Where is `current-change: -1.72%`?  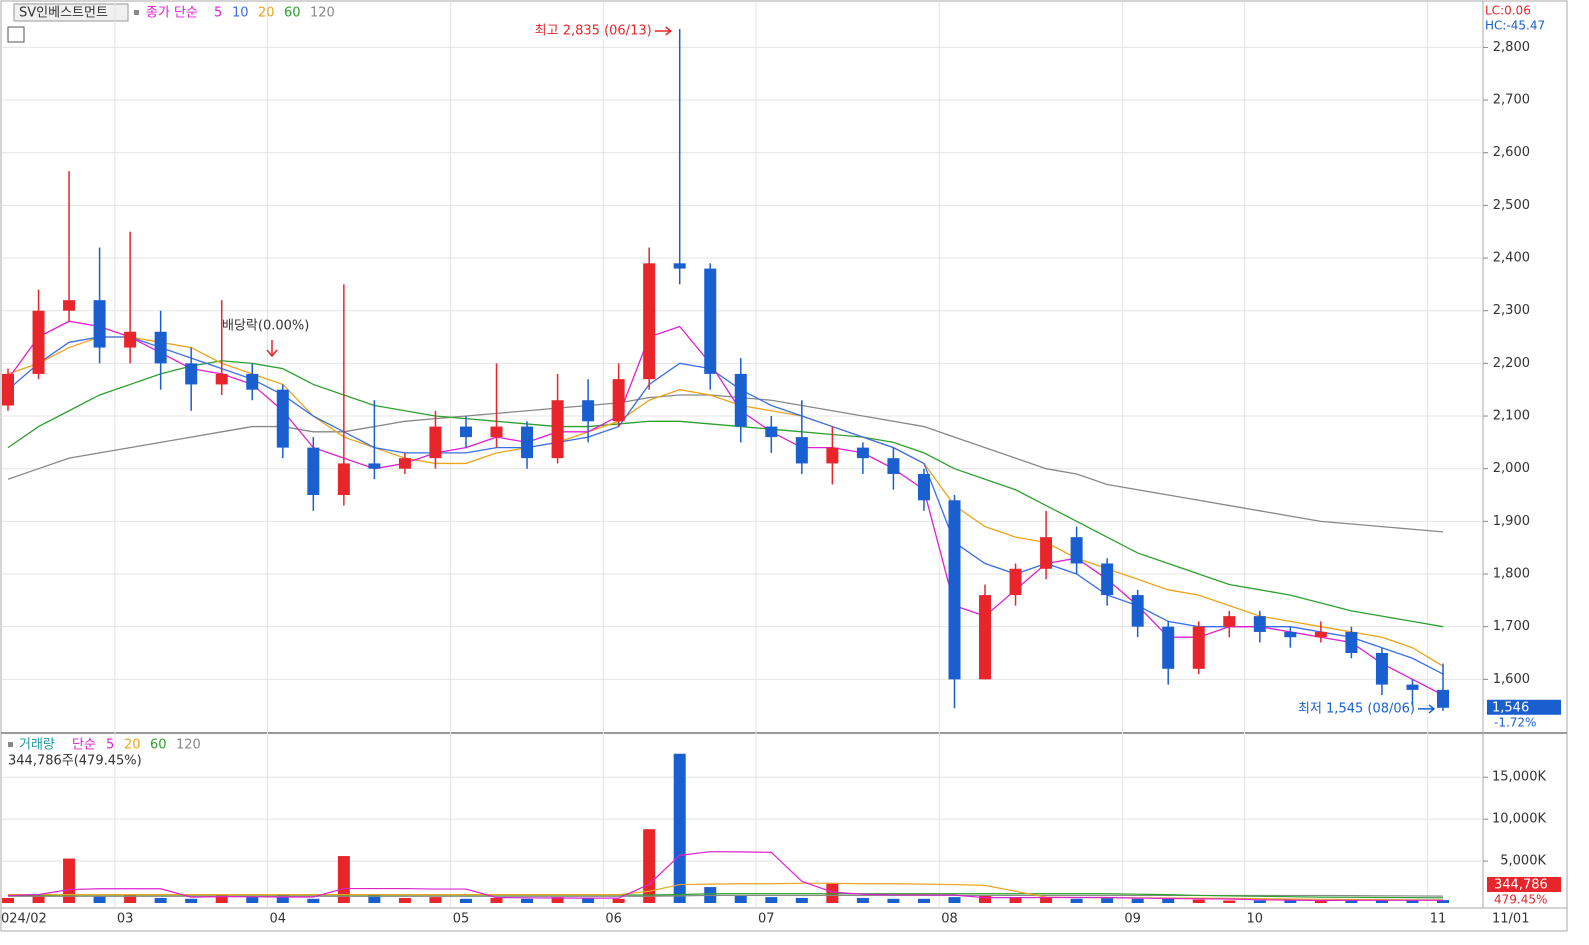
current-change: -1.72% is located at coordinates (1515, 722).